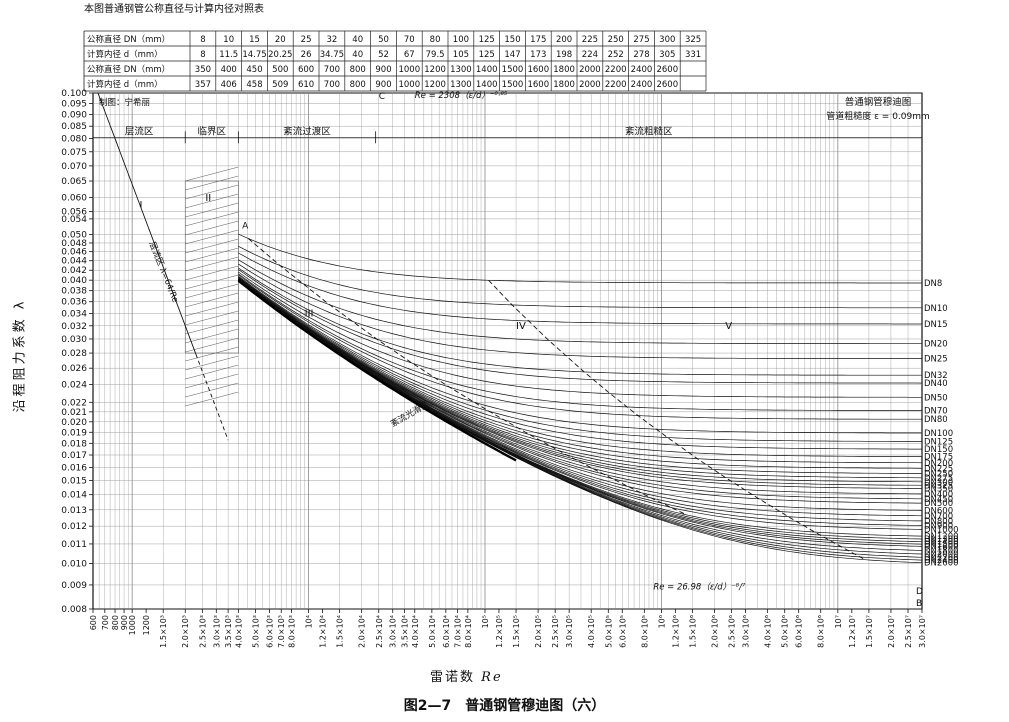 This screenshot has height=722, width=1009. What do you see at coordinates (358, 85) in the screenshot?
I see `table-cell: 800` at bounding box center [358, 85].